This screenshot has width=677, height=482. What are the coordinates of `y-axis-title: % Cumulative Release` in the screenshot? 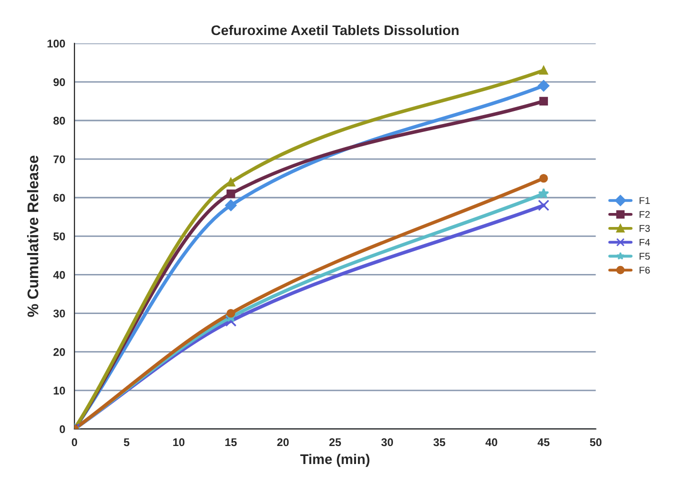 It's located at (32, 236).